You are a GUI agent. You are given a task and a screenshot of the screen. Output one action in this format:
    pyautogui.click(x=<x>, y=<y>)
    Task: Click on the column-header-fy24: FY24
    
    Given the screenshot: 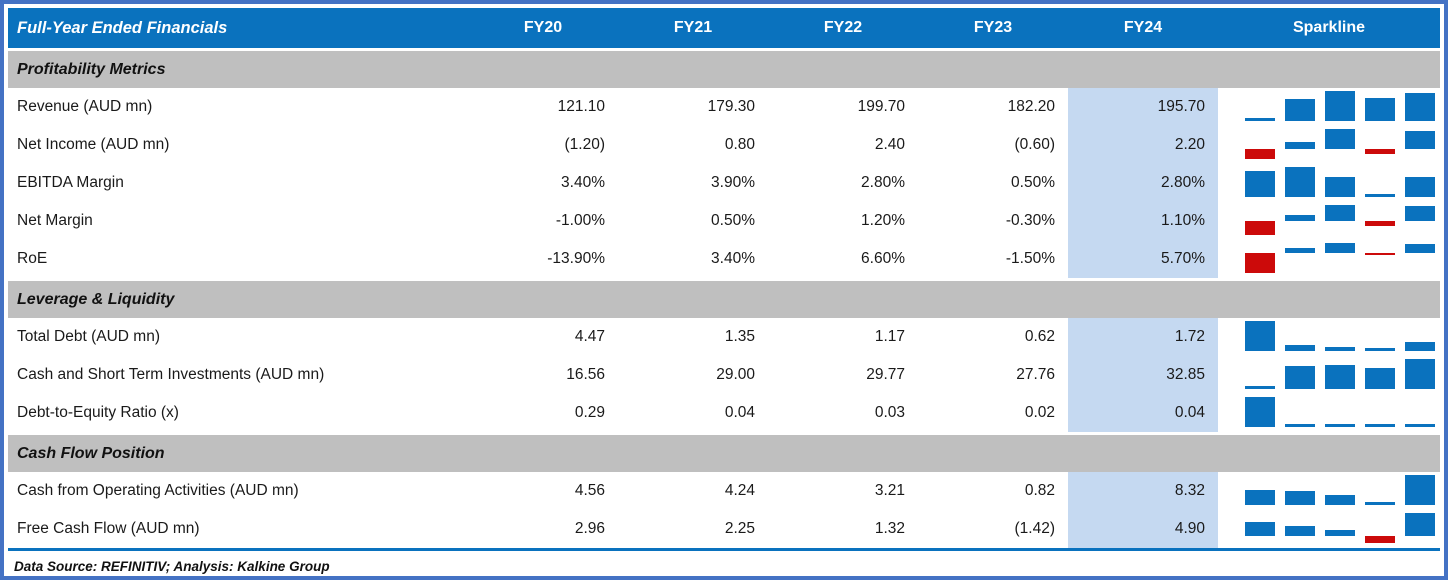 What is the action you would take?
    pyautogui.click(x=1143, y=27)
    